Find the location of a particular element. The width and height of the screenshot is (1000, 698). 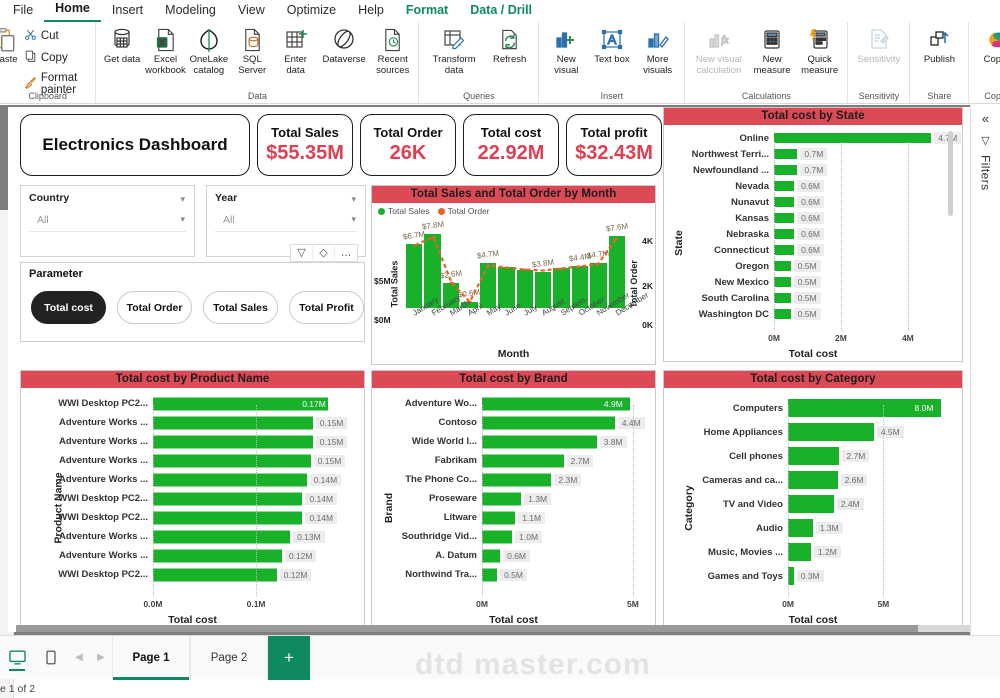

ribbon-tab-data-drill: Data / Drill is located at coordinates (501, 10).